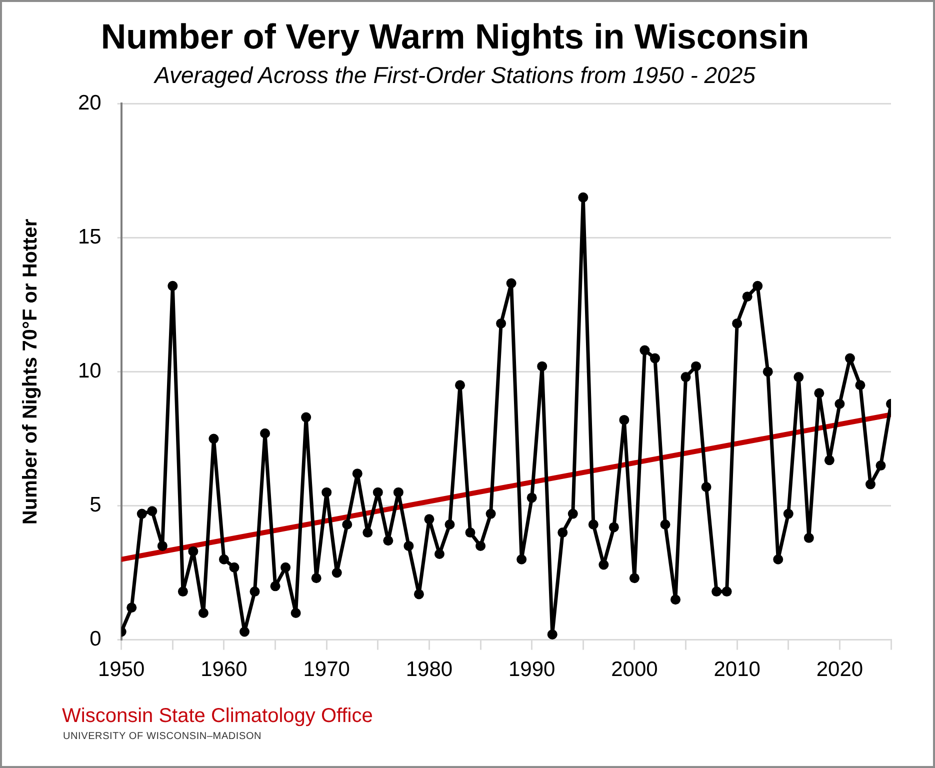  Describe the element at coordinates (121, 670) in the screenshot. I see `x-tick-label: 1950` at that location.